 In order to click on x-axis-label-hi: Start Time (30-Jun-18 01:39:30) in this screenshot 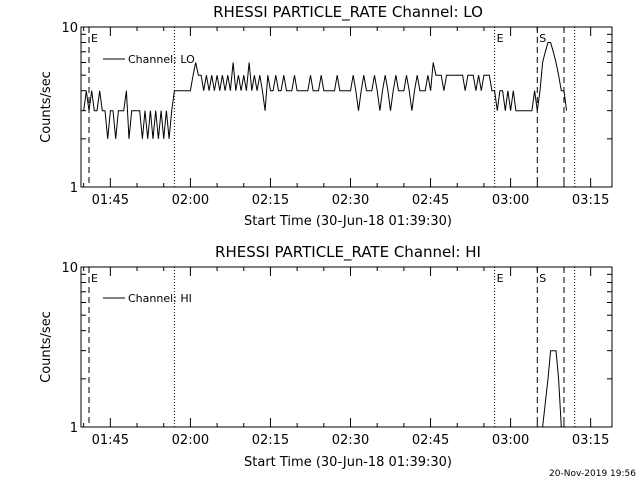, I will do `click(348, 462)`.